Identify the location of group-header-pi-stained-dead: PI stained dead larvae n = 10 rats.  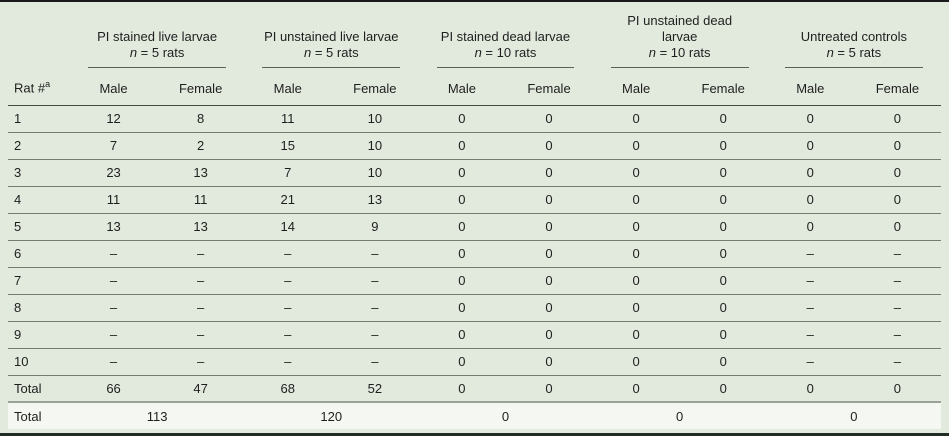
(505, 35).